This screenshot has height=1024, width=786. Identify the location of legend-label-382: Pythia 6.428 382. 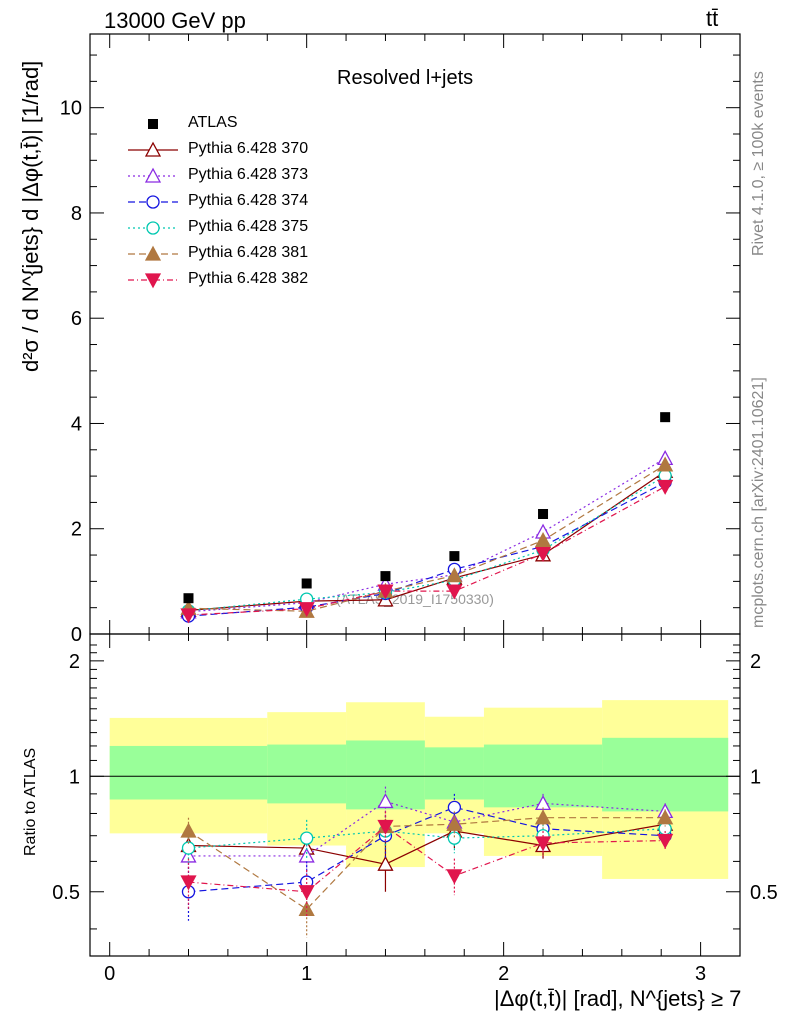
(248, 278).